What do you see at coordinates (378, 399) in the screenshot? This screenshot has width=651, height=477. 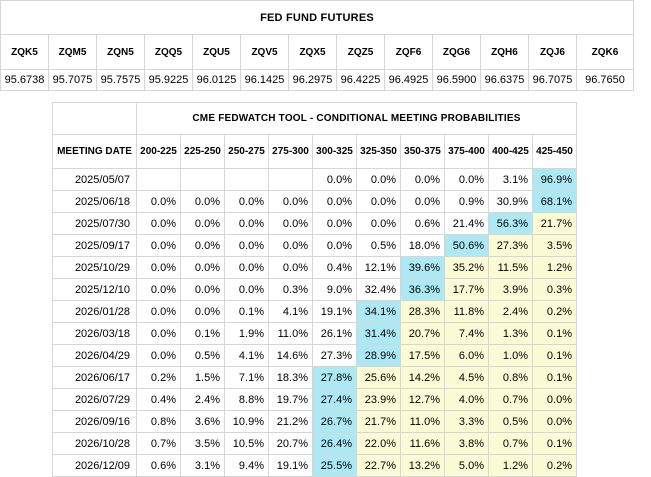 I see `probability-cell: 23.9%` at bounding box center [378, 399].